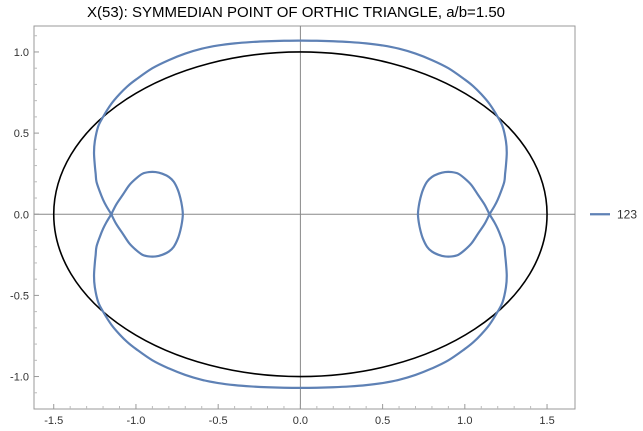  What do you see at coordinates (21, 215) in the screenshot?
I see `y-tick-label: 0.0` at bounding box center [21, 215].